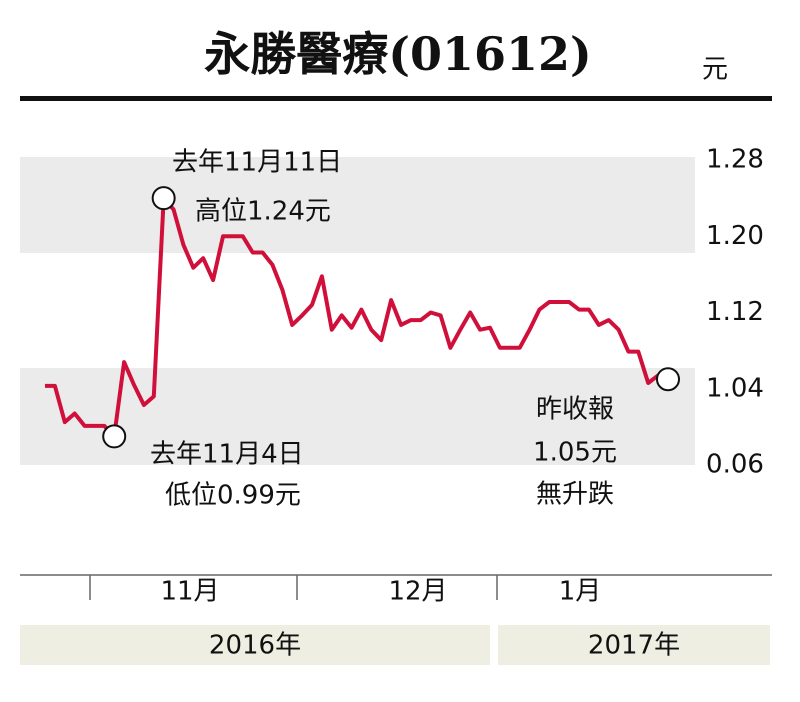  I want to click on year-label: 2016年, so click(255, 646).